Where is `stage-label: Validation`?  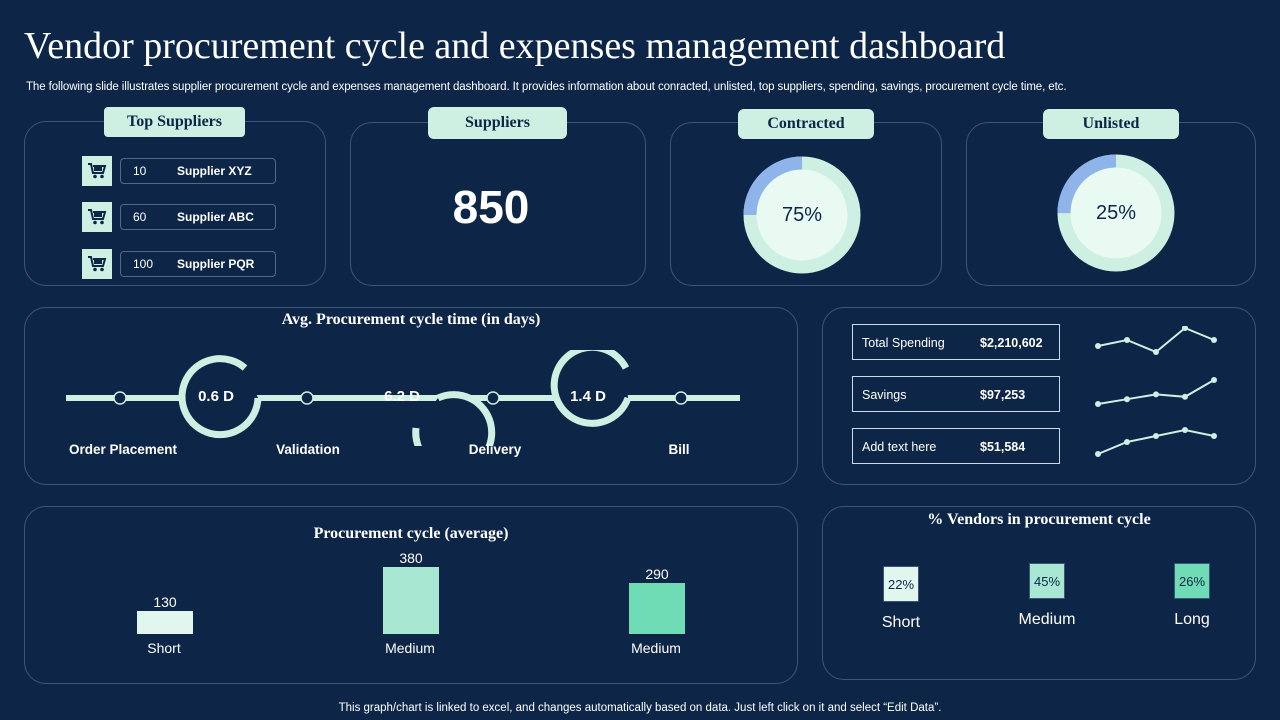 stage-label: Validation is located at coordinates (308, 449).